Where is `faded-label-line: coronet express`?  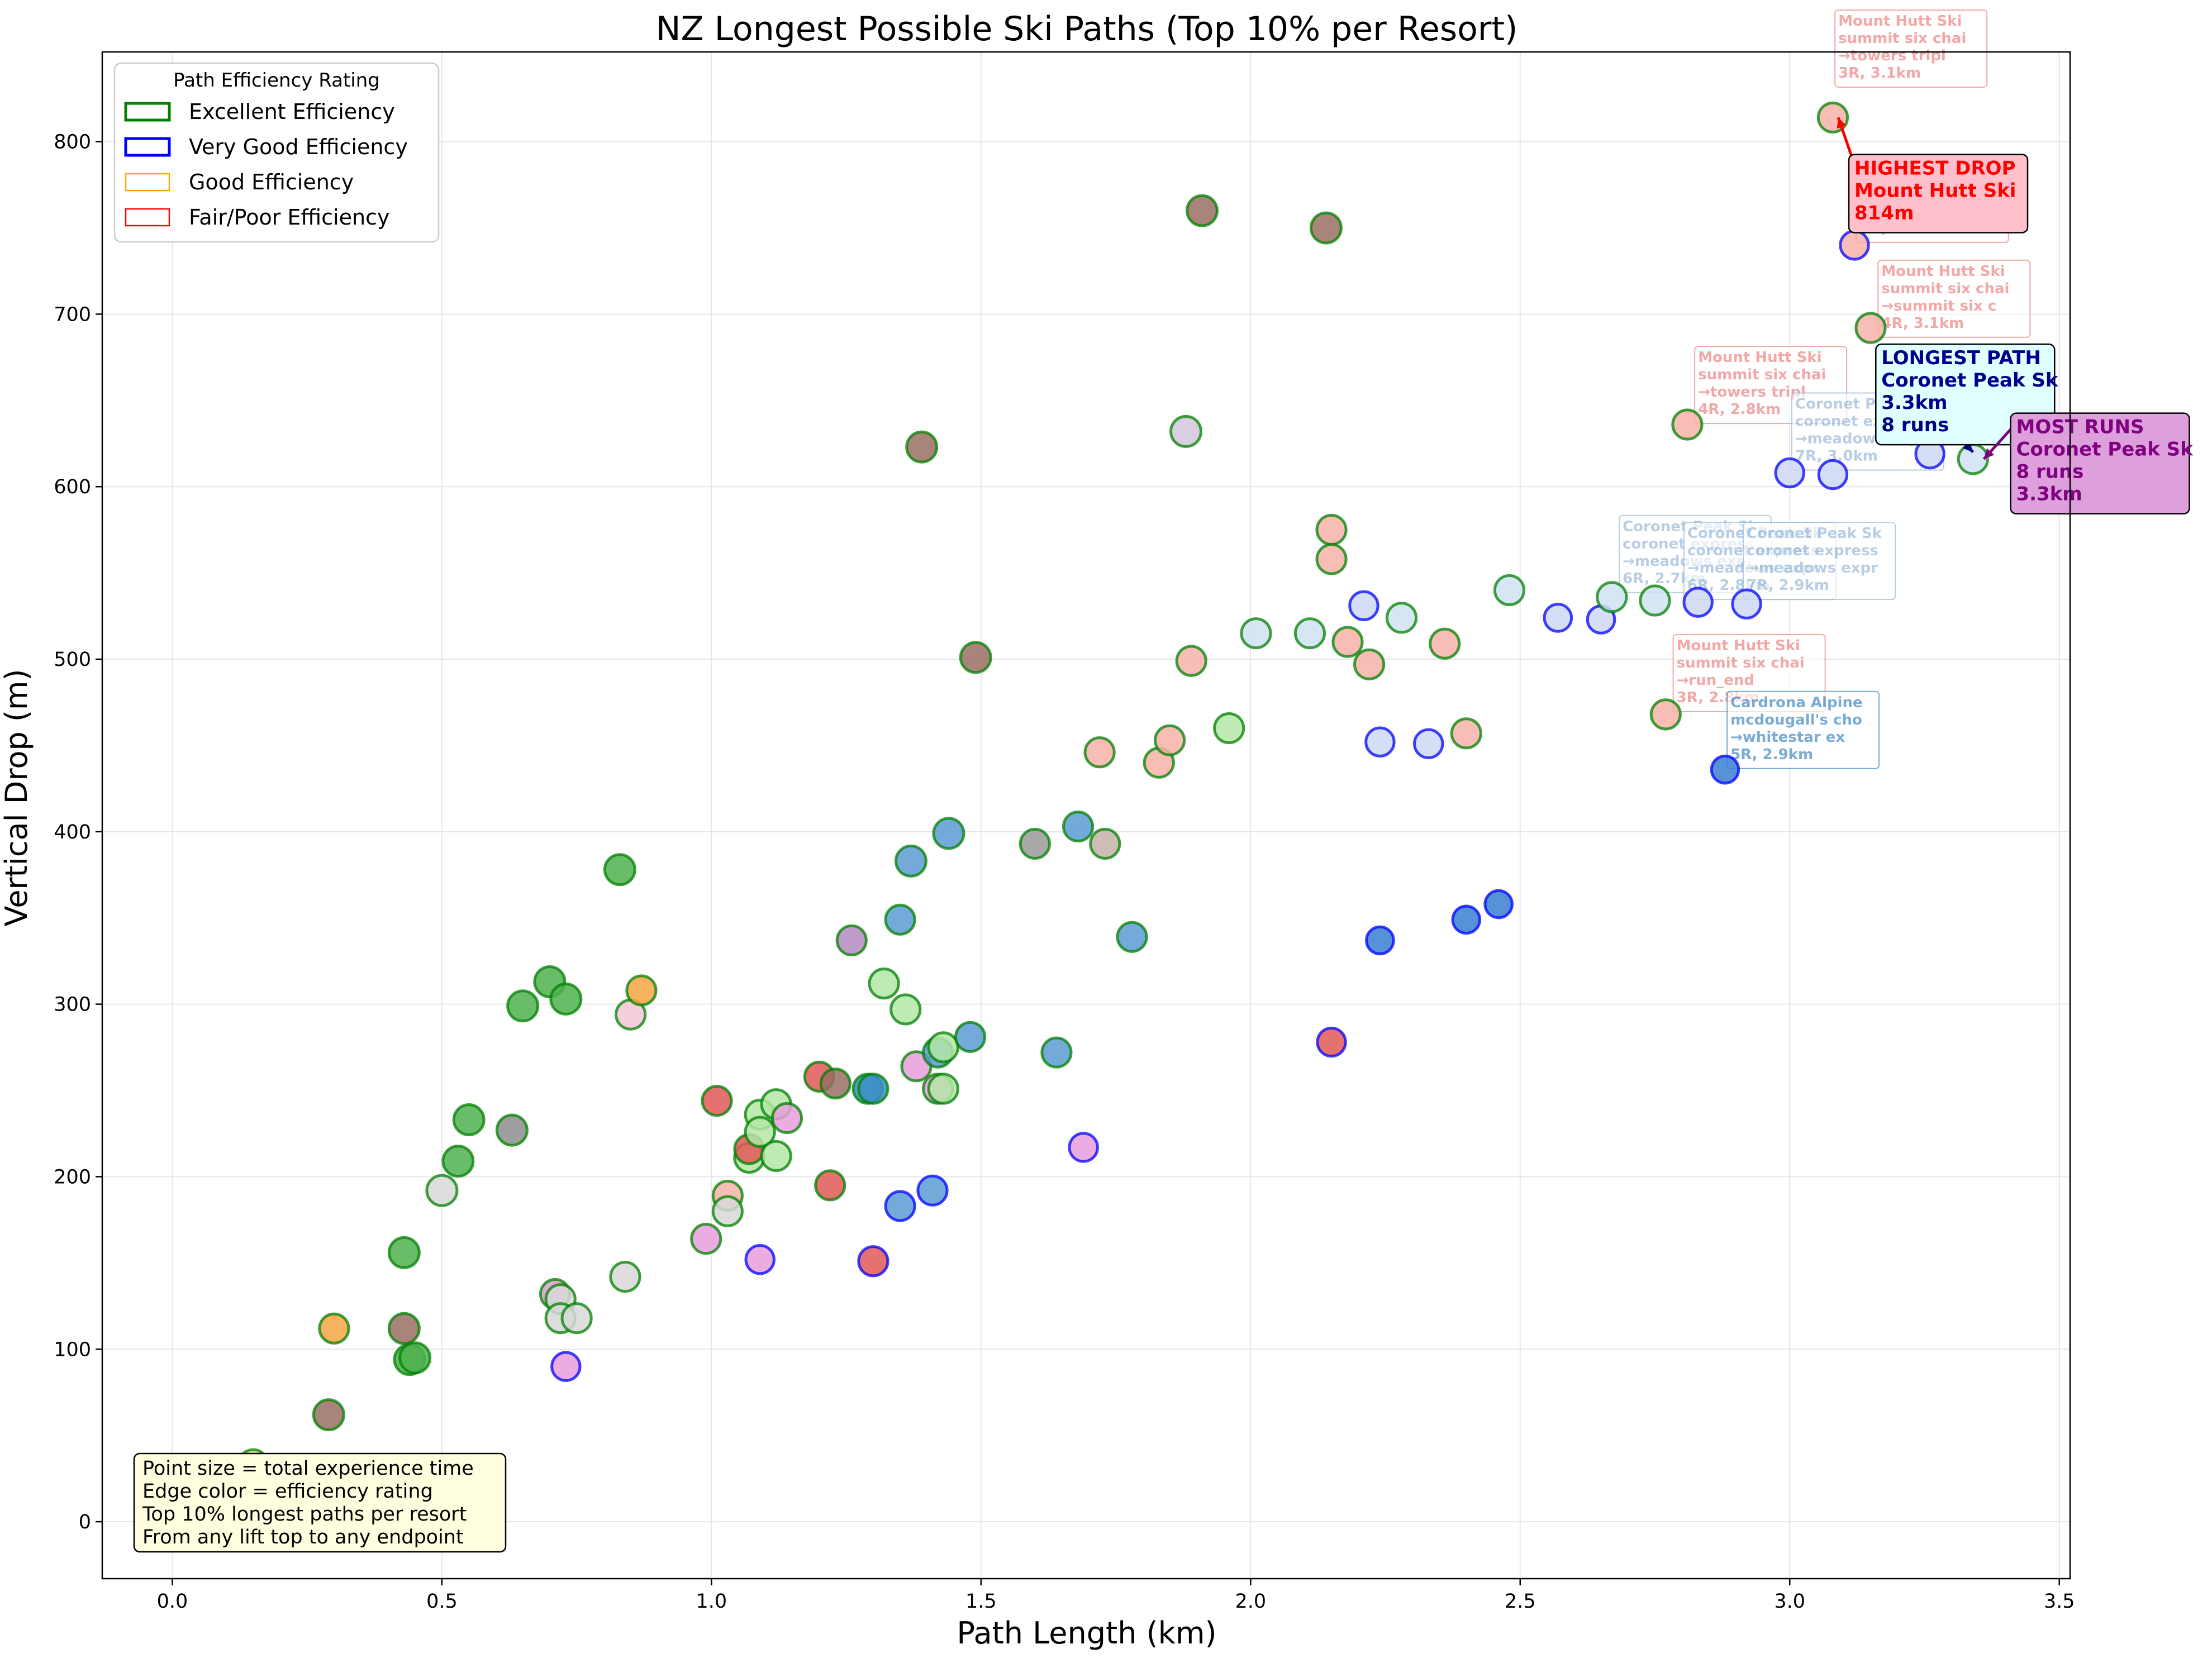 faded-label-line: coronet express is located at coordinates (1812, 550).